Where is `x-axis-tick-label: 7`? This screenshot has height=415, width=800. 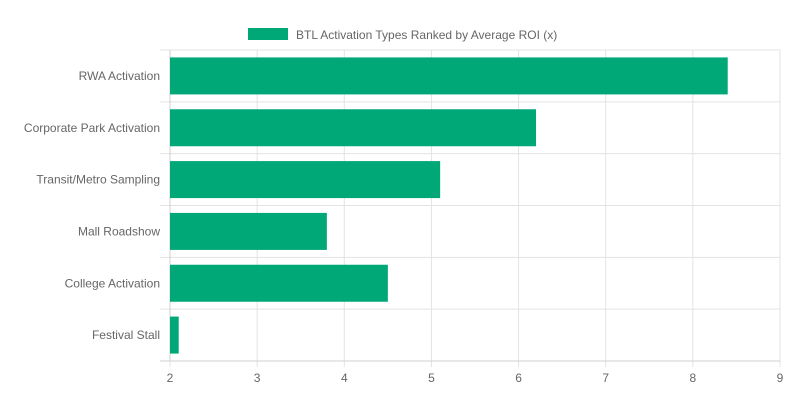 x-axis-tick-label: 7 is located at coordinates (605, 378).